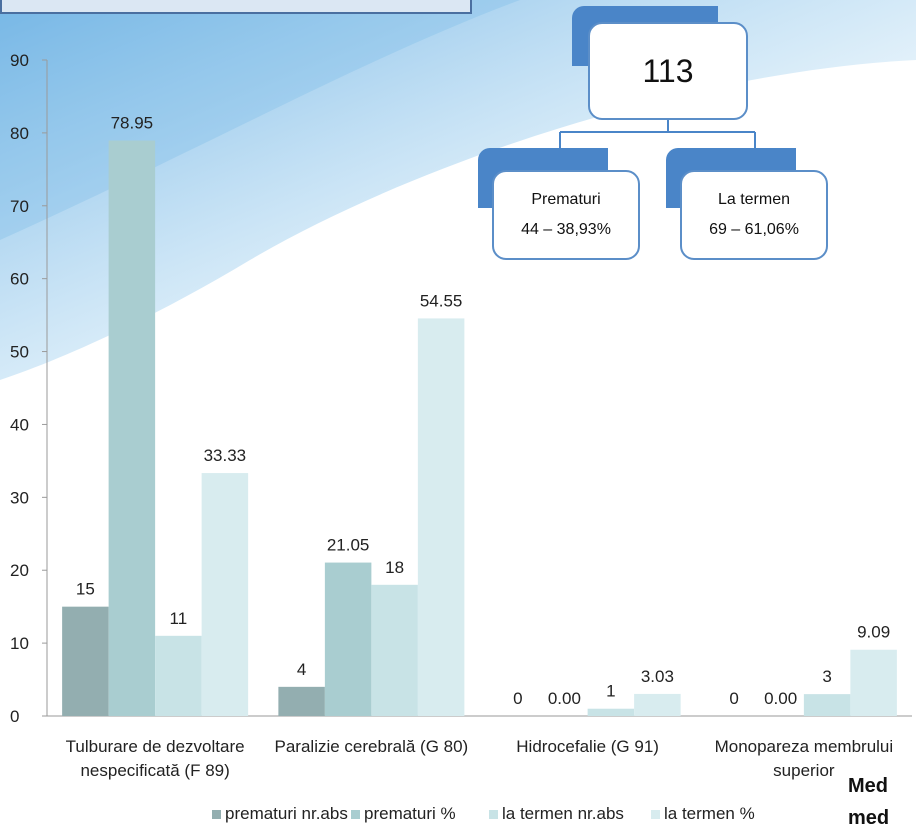 The image size is (916, 836). What do you see at coordinates (19, 424) in the screenshot?
I see `y-tick-label: 40` at bounding box center [19, 424].